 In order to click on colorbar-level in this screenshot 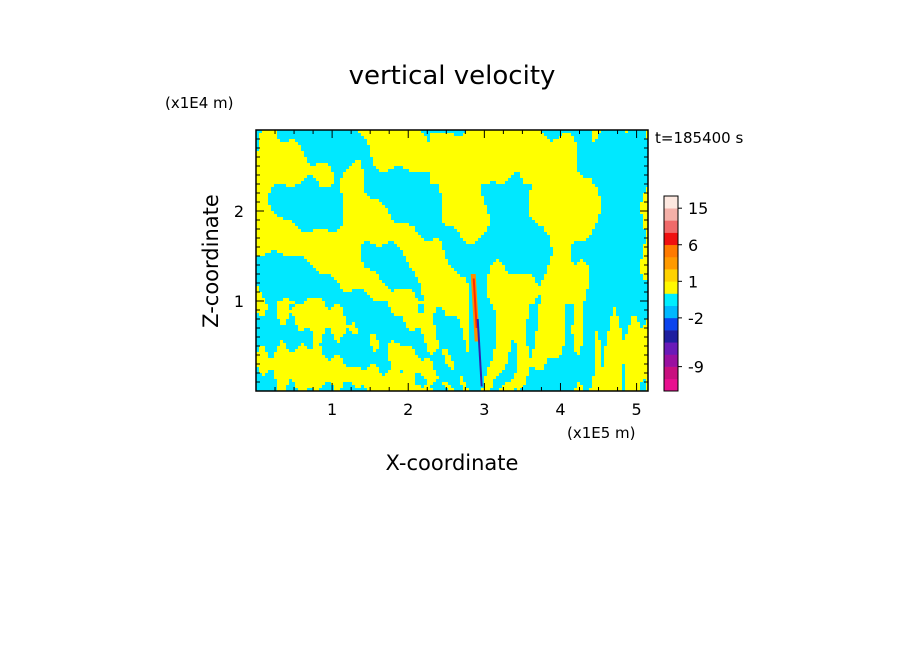, I will do `click(671, 275)`.